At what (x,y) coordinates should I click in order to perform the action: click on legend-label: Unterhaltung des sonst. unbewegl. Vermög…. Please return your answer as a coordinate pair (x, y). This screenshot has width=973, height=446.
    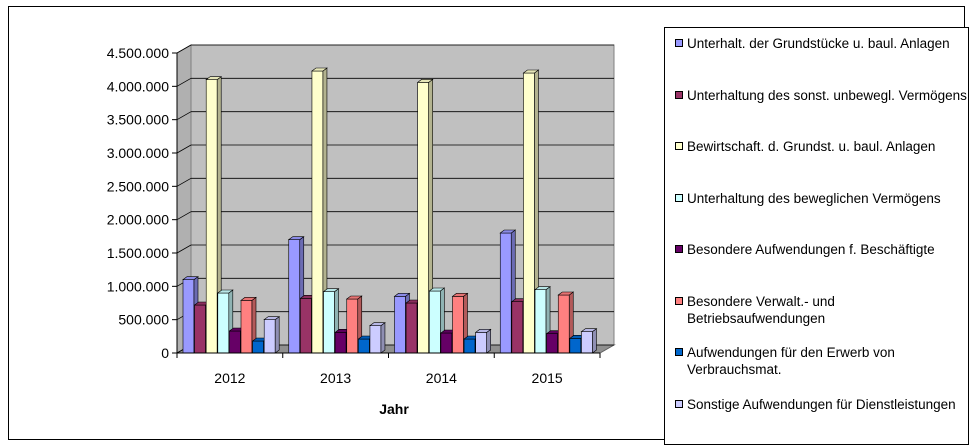
    Looking at the image, I should click on (827, 95).